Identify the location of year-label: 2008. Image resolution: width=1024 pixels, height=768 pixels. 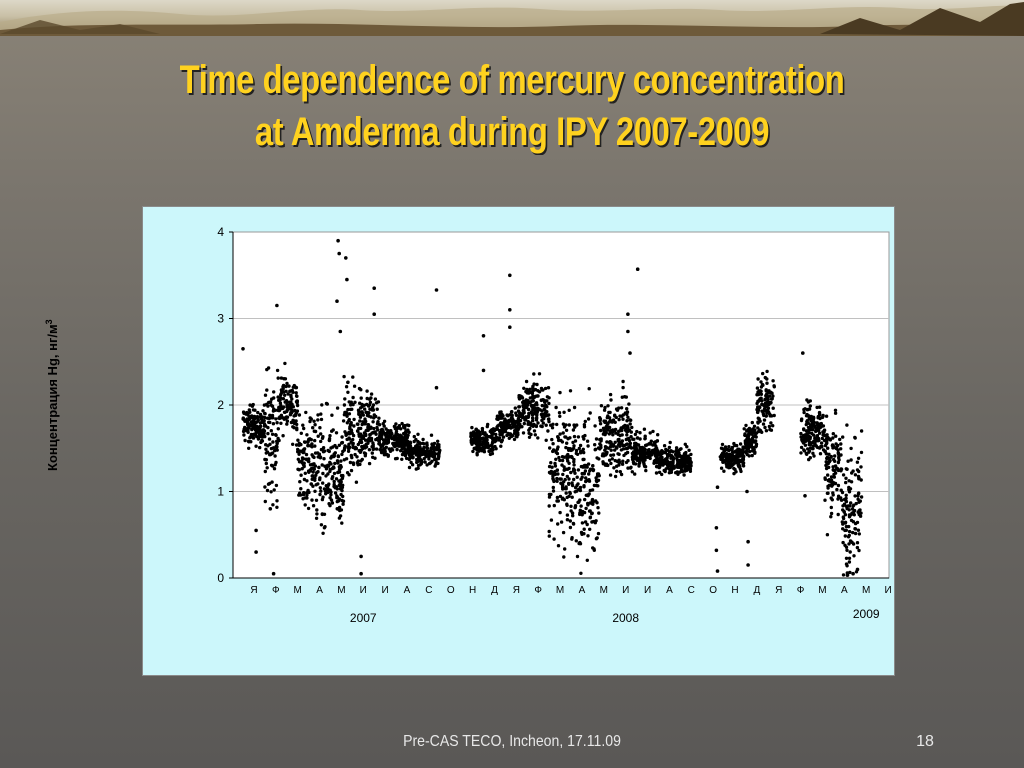
(625, 618).